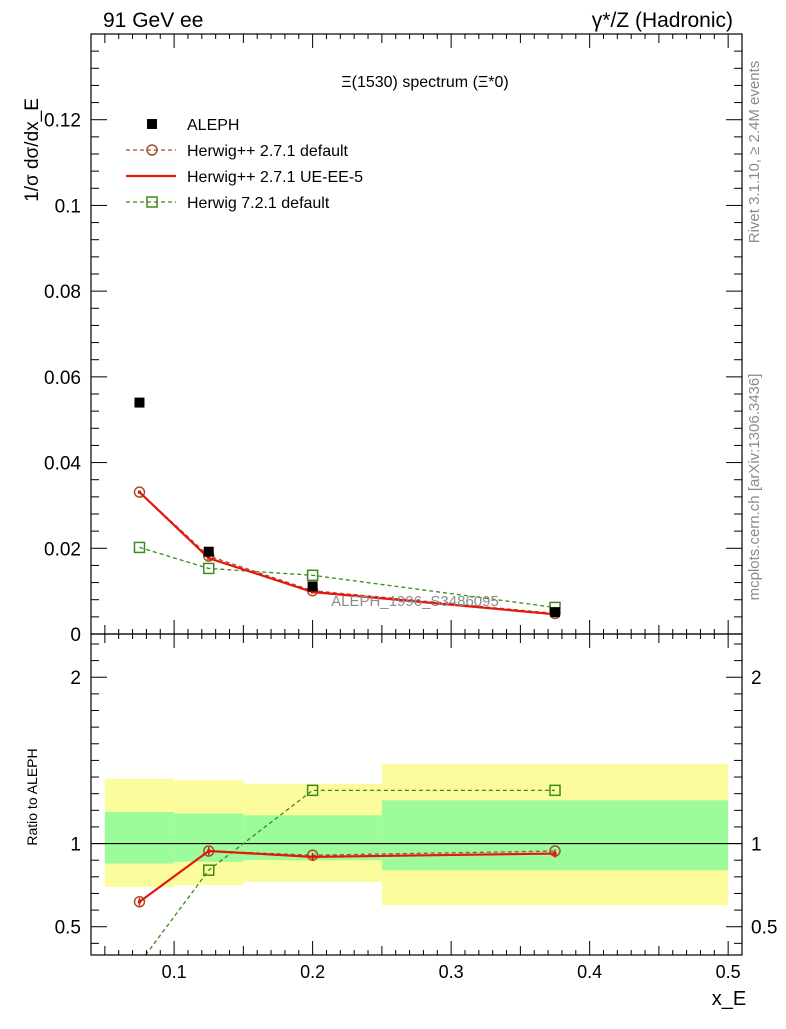 The height and width of the screenshot is (1029, 786). I want to click on main-y-tick-label: 0.04, so click(62, 464).